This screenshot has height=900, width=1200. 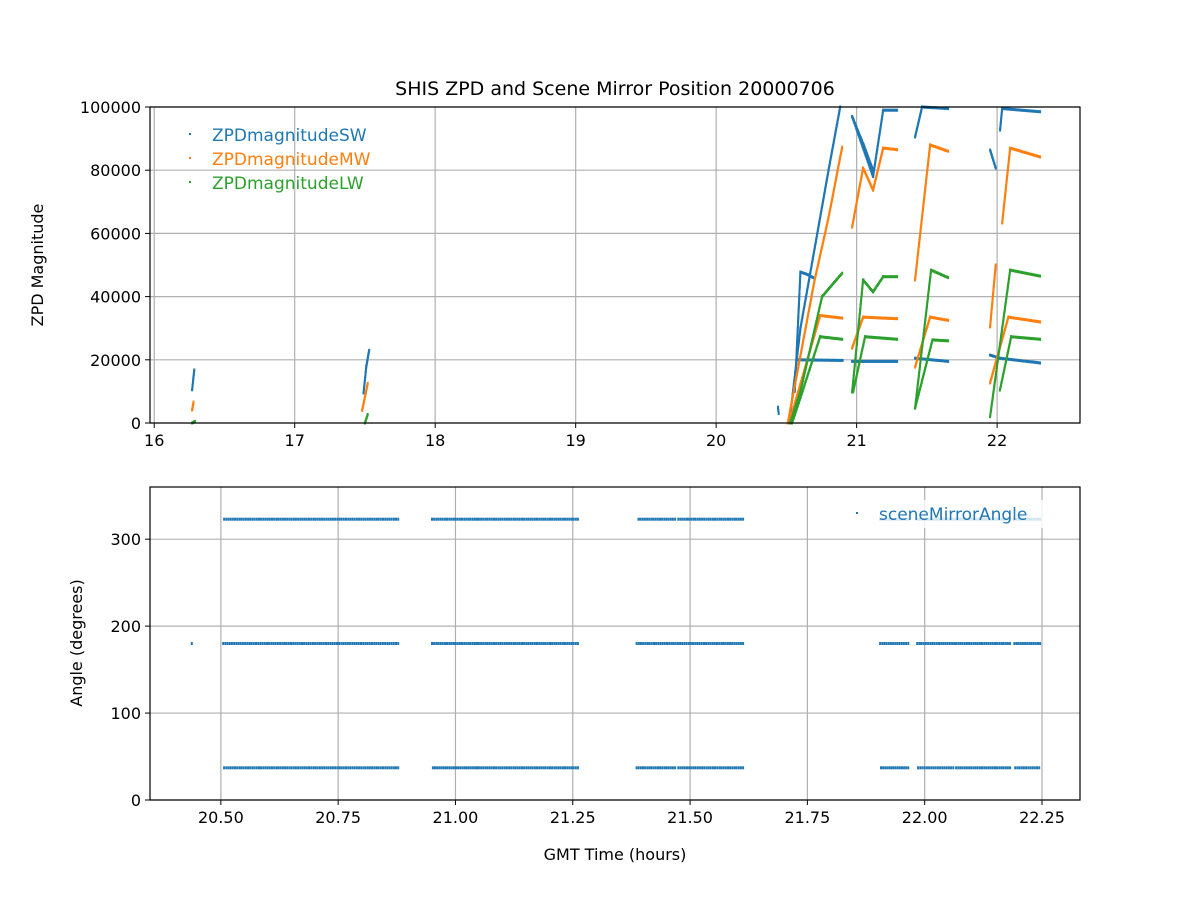 What do you see at coordinates (115, 297) in the screenshot?
I see `y-tick-label: 40000` at bounding box center [115, 297].